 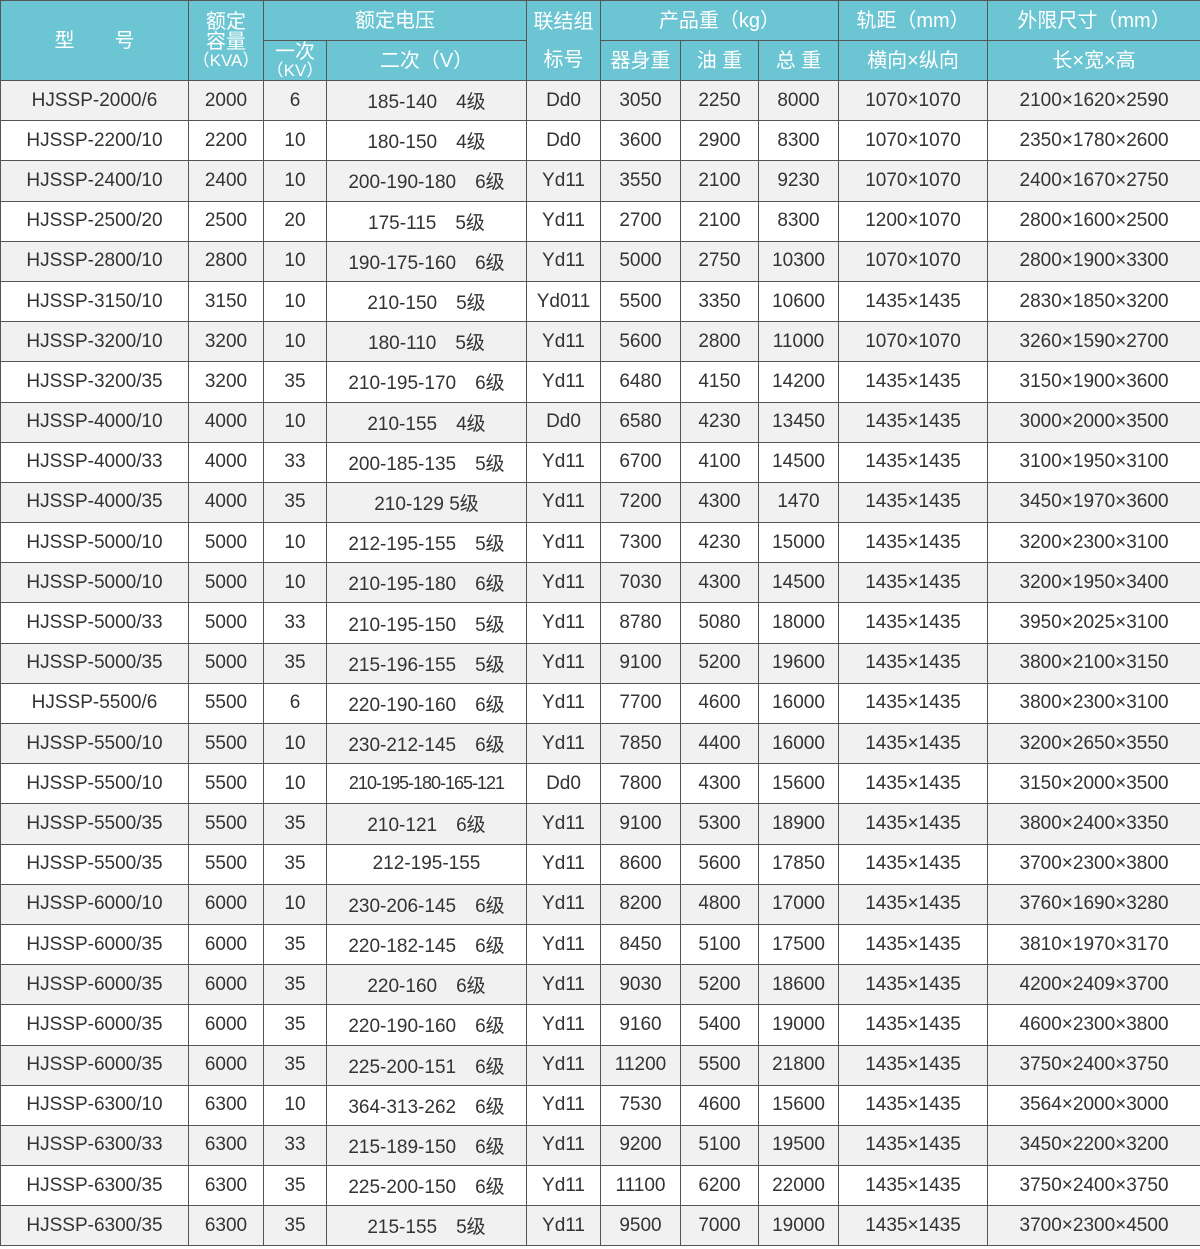 What do you see at coordinates (719, 623) in the screenshot?
I see `cell-oil-weight: 5080` at bounding box center [719, 623].